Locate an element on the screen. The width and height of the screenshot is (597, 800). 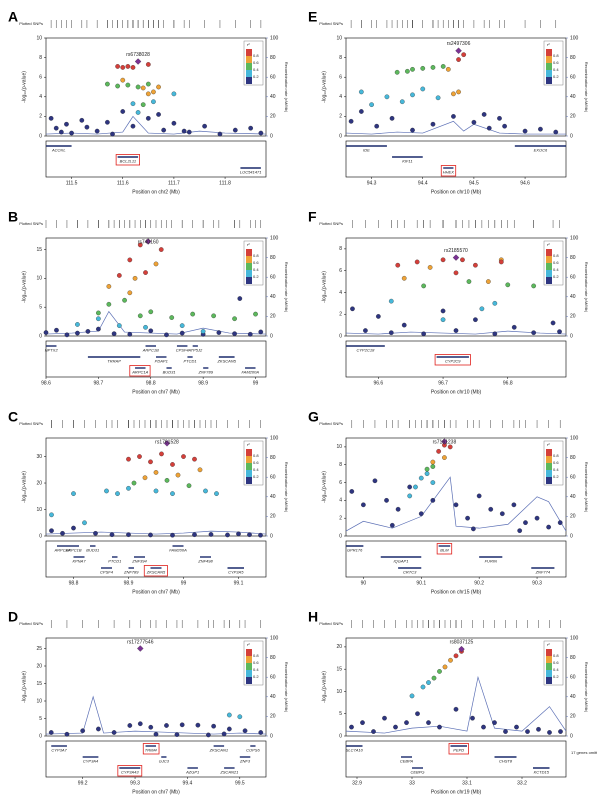
gene-highlight is located at coordinates (452, 360).